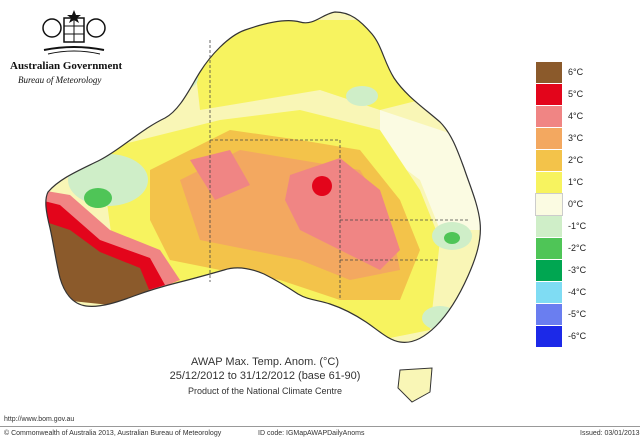 The width and height of the screenshot is (640, 440). Describe the element at coordinates (182, 78) in the screenshot. I see `cool-patch-northwest` at that location.